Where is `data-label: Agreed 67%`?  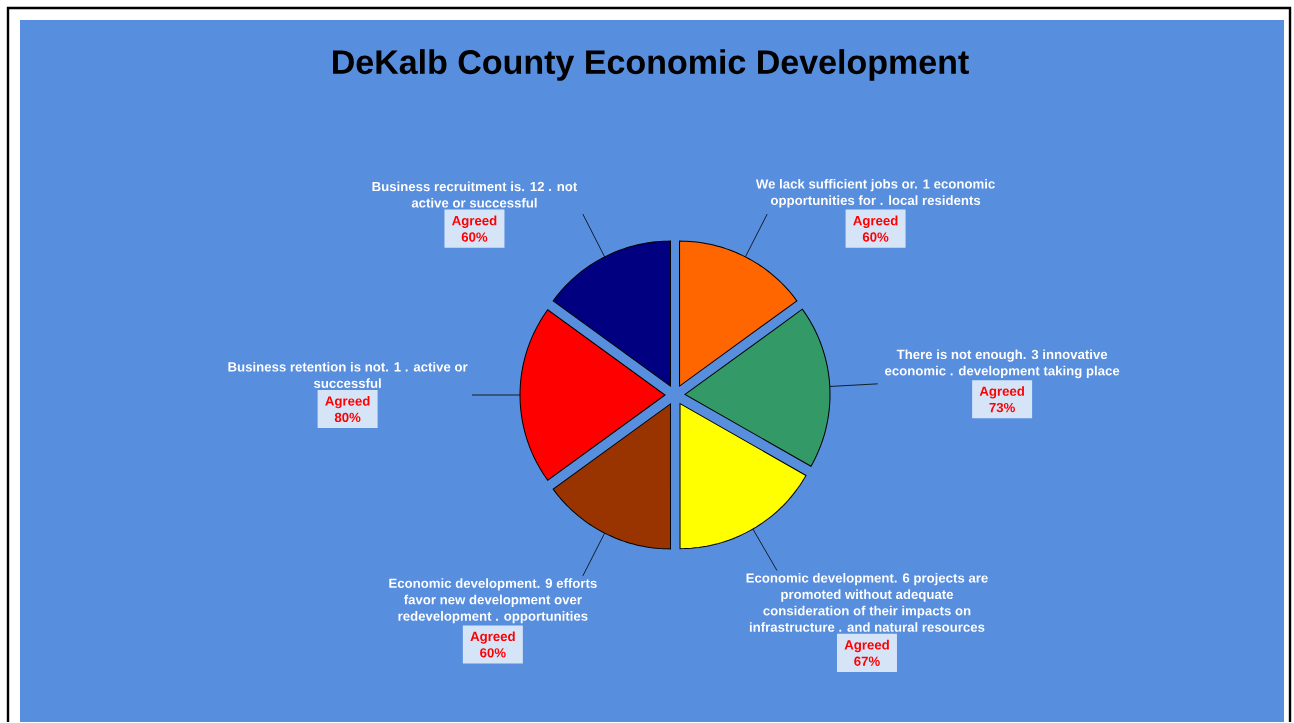 data-label: Agreed 67% is located at coordinates (866, 652).